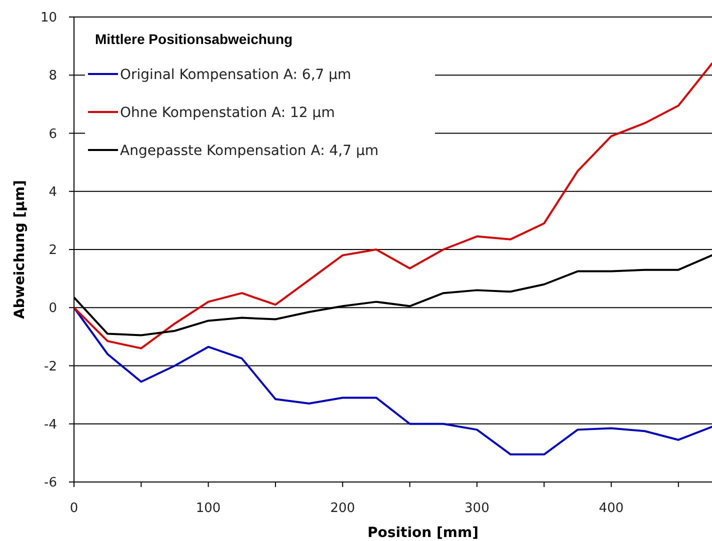 The height and width of the screenshot is (541, 712). What do you see at coordinates (52, 76) in the screenshot?
I see `y-tick-label: 8` at bounding box center [52, 76].